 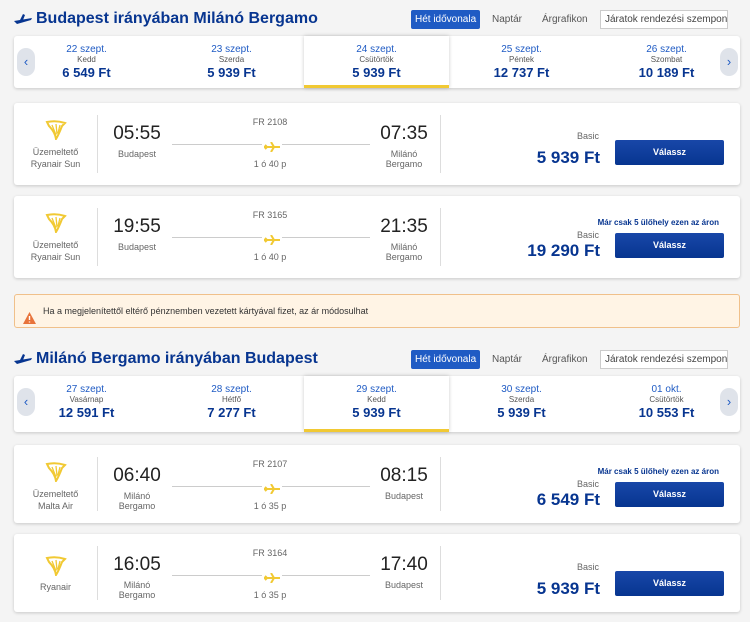 I want to click on weekday-label: Szombat, so click(x=666, y=59).